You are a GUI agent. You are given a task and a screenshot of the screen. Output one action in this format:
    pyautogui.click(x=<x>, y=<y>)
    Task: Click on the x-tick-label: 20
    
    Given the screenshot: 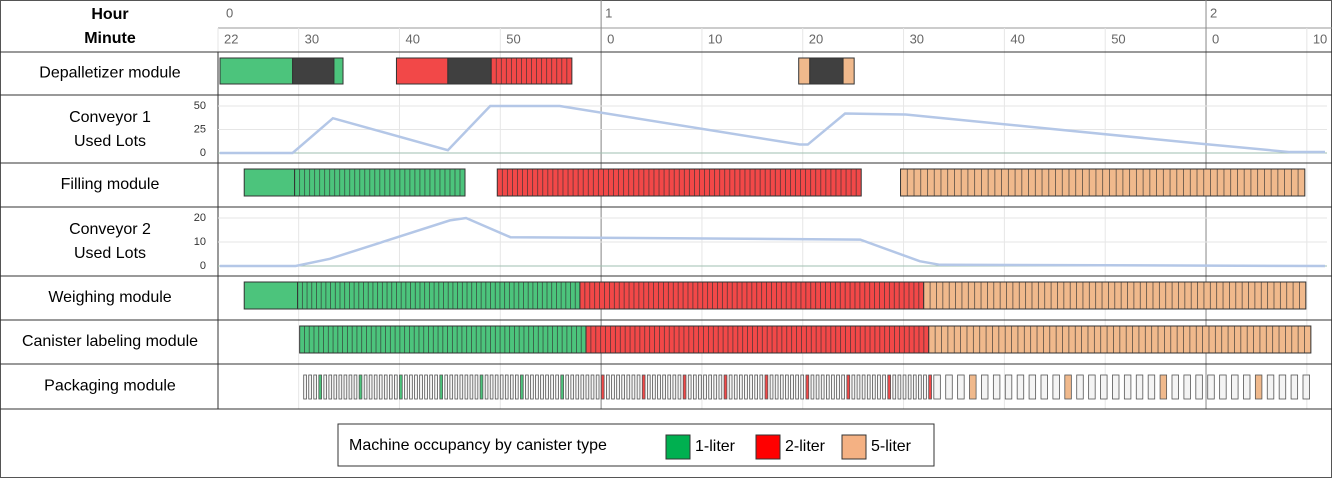 What is the action you would take?
    pyautogui.click(x=816, y=38)
    